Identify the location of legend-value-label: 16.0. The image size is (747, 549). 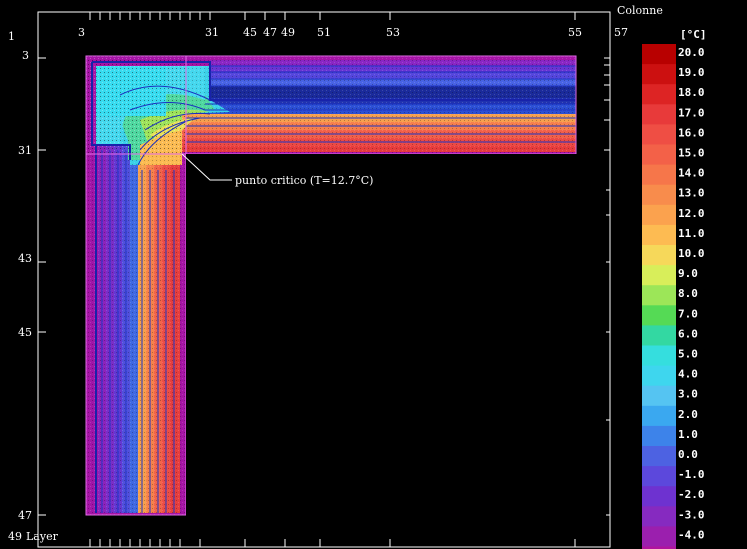
(691, 132).